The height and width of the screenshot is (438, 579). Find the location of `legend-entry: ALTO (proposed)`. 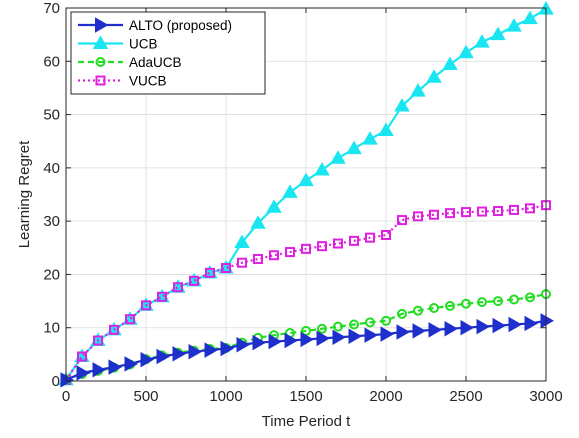

legend-entry: ALTO (proposed) is located at coordinates (155, 25).